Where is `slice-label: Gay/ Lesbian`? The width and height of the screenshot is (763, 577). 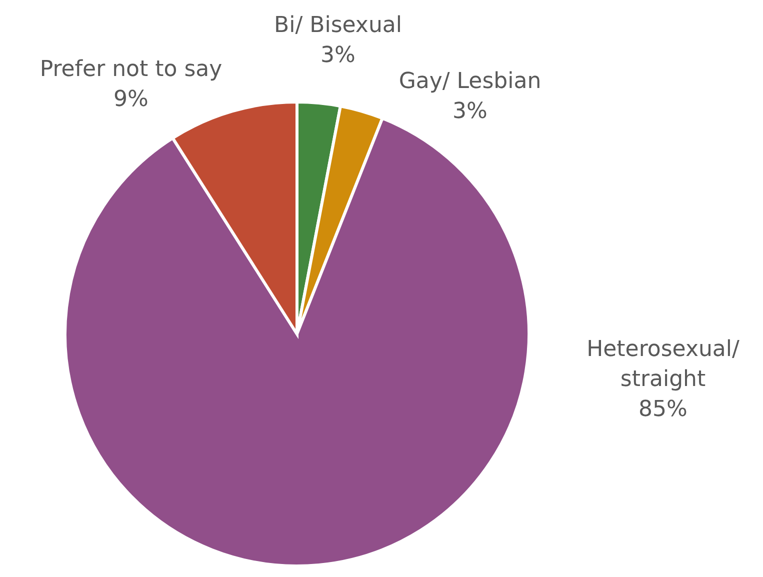
slice-label: Gay/ Lesbian is located at coordinates (470, 81).